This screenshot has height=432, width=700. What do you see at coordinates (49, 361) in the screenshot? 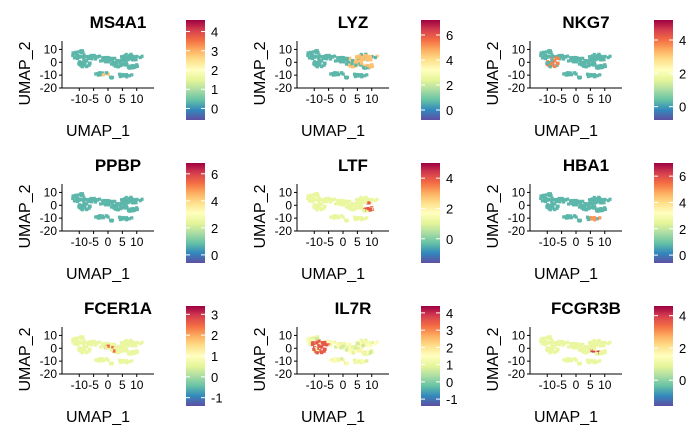
I see `y-tick-label: -10` at bounding box center [49, 361].